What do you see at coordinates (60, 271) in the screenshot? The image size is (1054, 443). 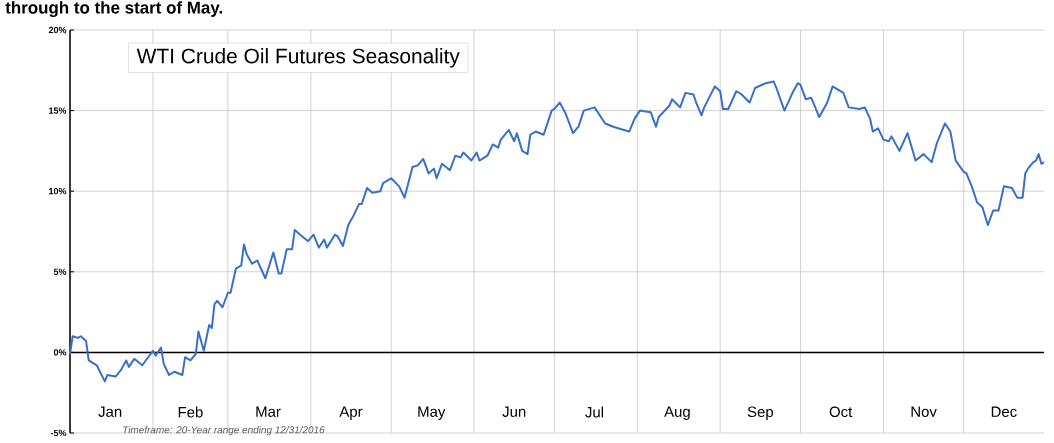 I see `y-tick-label: 5%` at bounding box center [60, 271].